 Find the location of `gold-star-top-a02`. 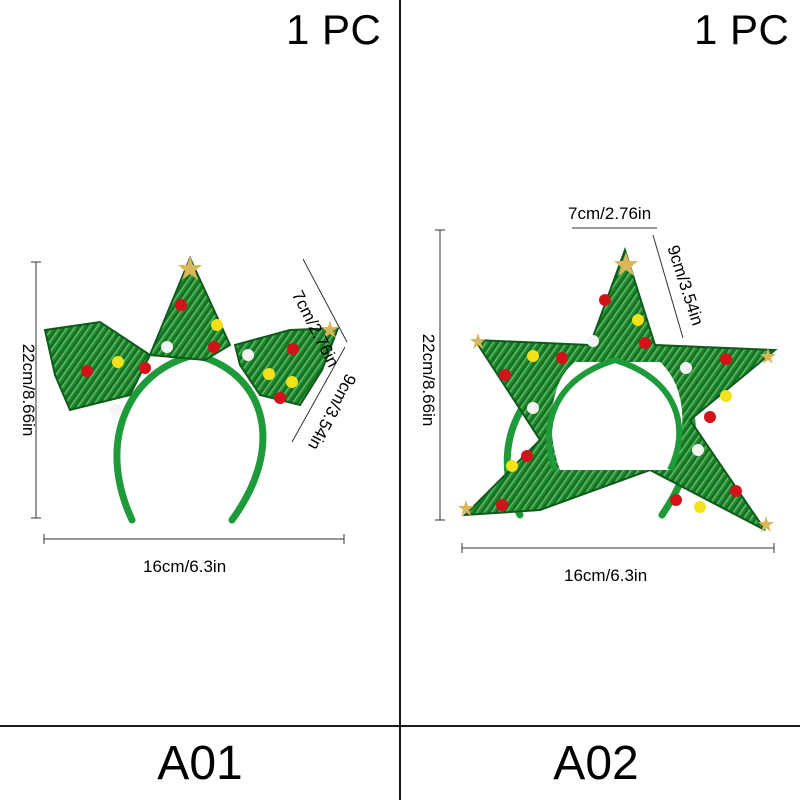

gold-star-top-a02 is located at coordinates (626, 264).